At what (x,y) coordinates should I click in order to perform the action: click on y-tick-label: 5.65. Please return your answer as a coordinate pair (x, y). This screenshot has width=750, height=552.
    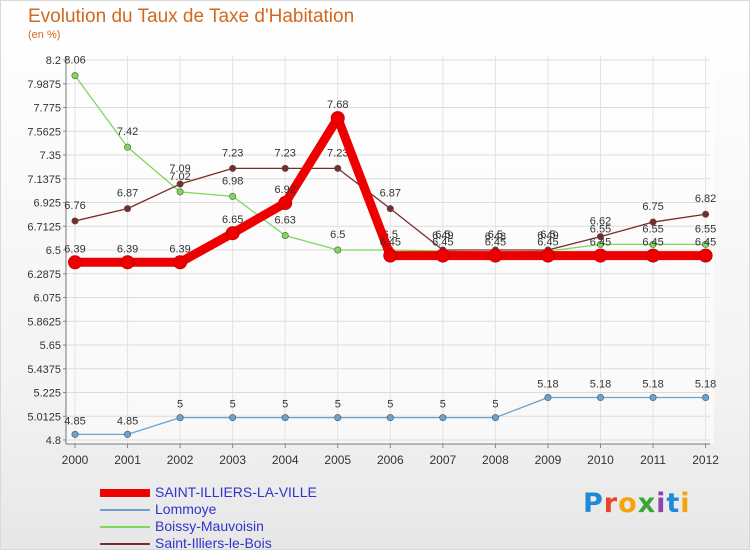
    Looking at the image, I should click on (50, 346).